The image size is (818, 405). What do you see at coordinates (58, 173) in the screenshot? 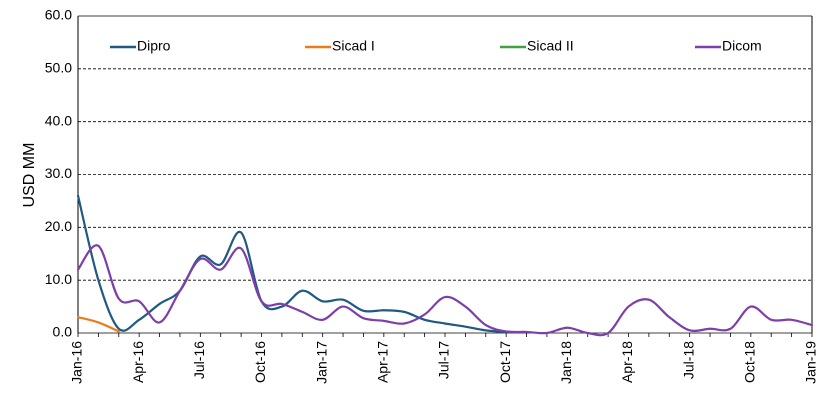
I see `y-tick-label: 30.0` at bounding box center [58, 173].